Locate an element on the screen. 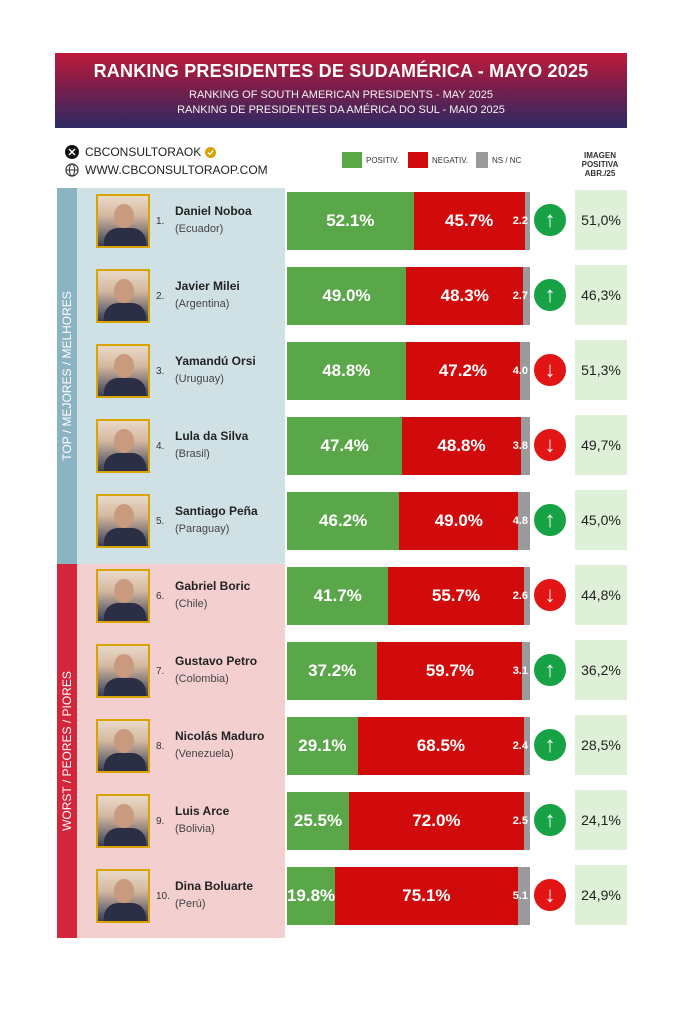 The height and width of the screenshot is (1024, 683). president-country: (Argentina) is located at coordinates (202, 304).